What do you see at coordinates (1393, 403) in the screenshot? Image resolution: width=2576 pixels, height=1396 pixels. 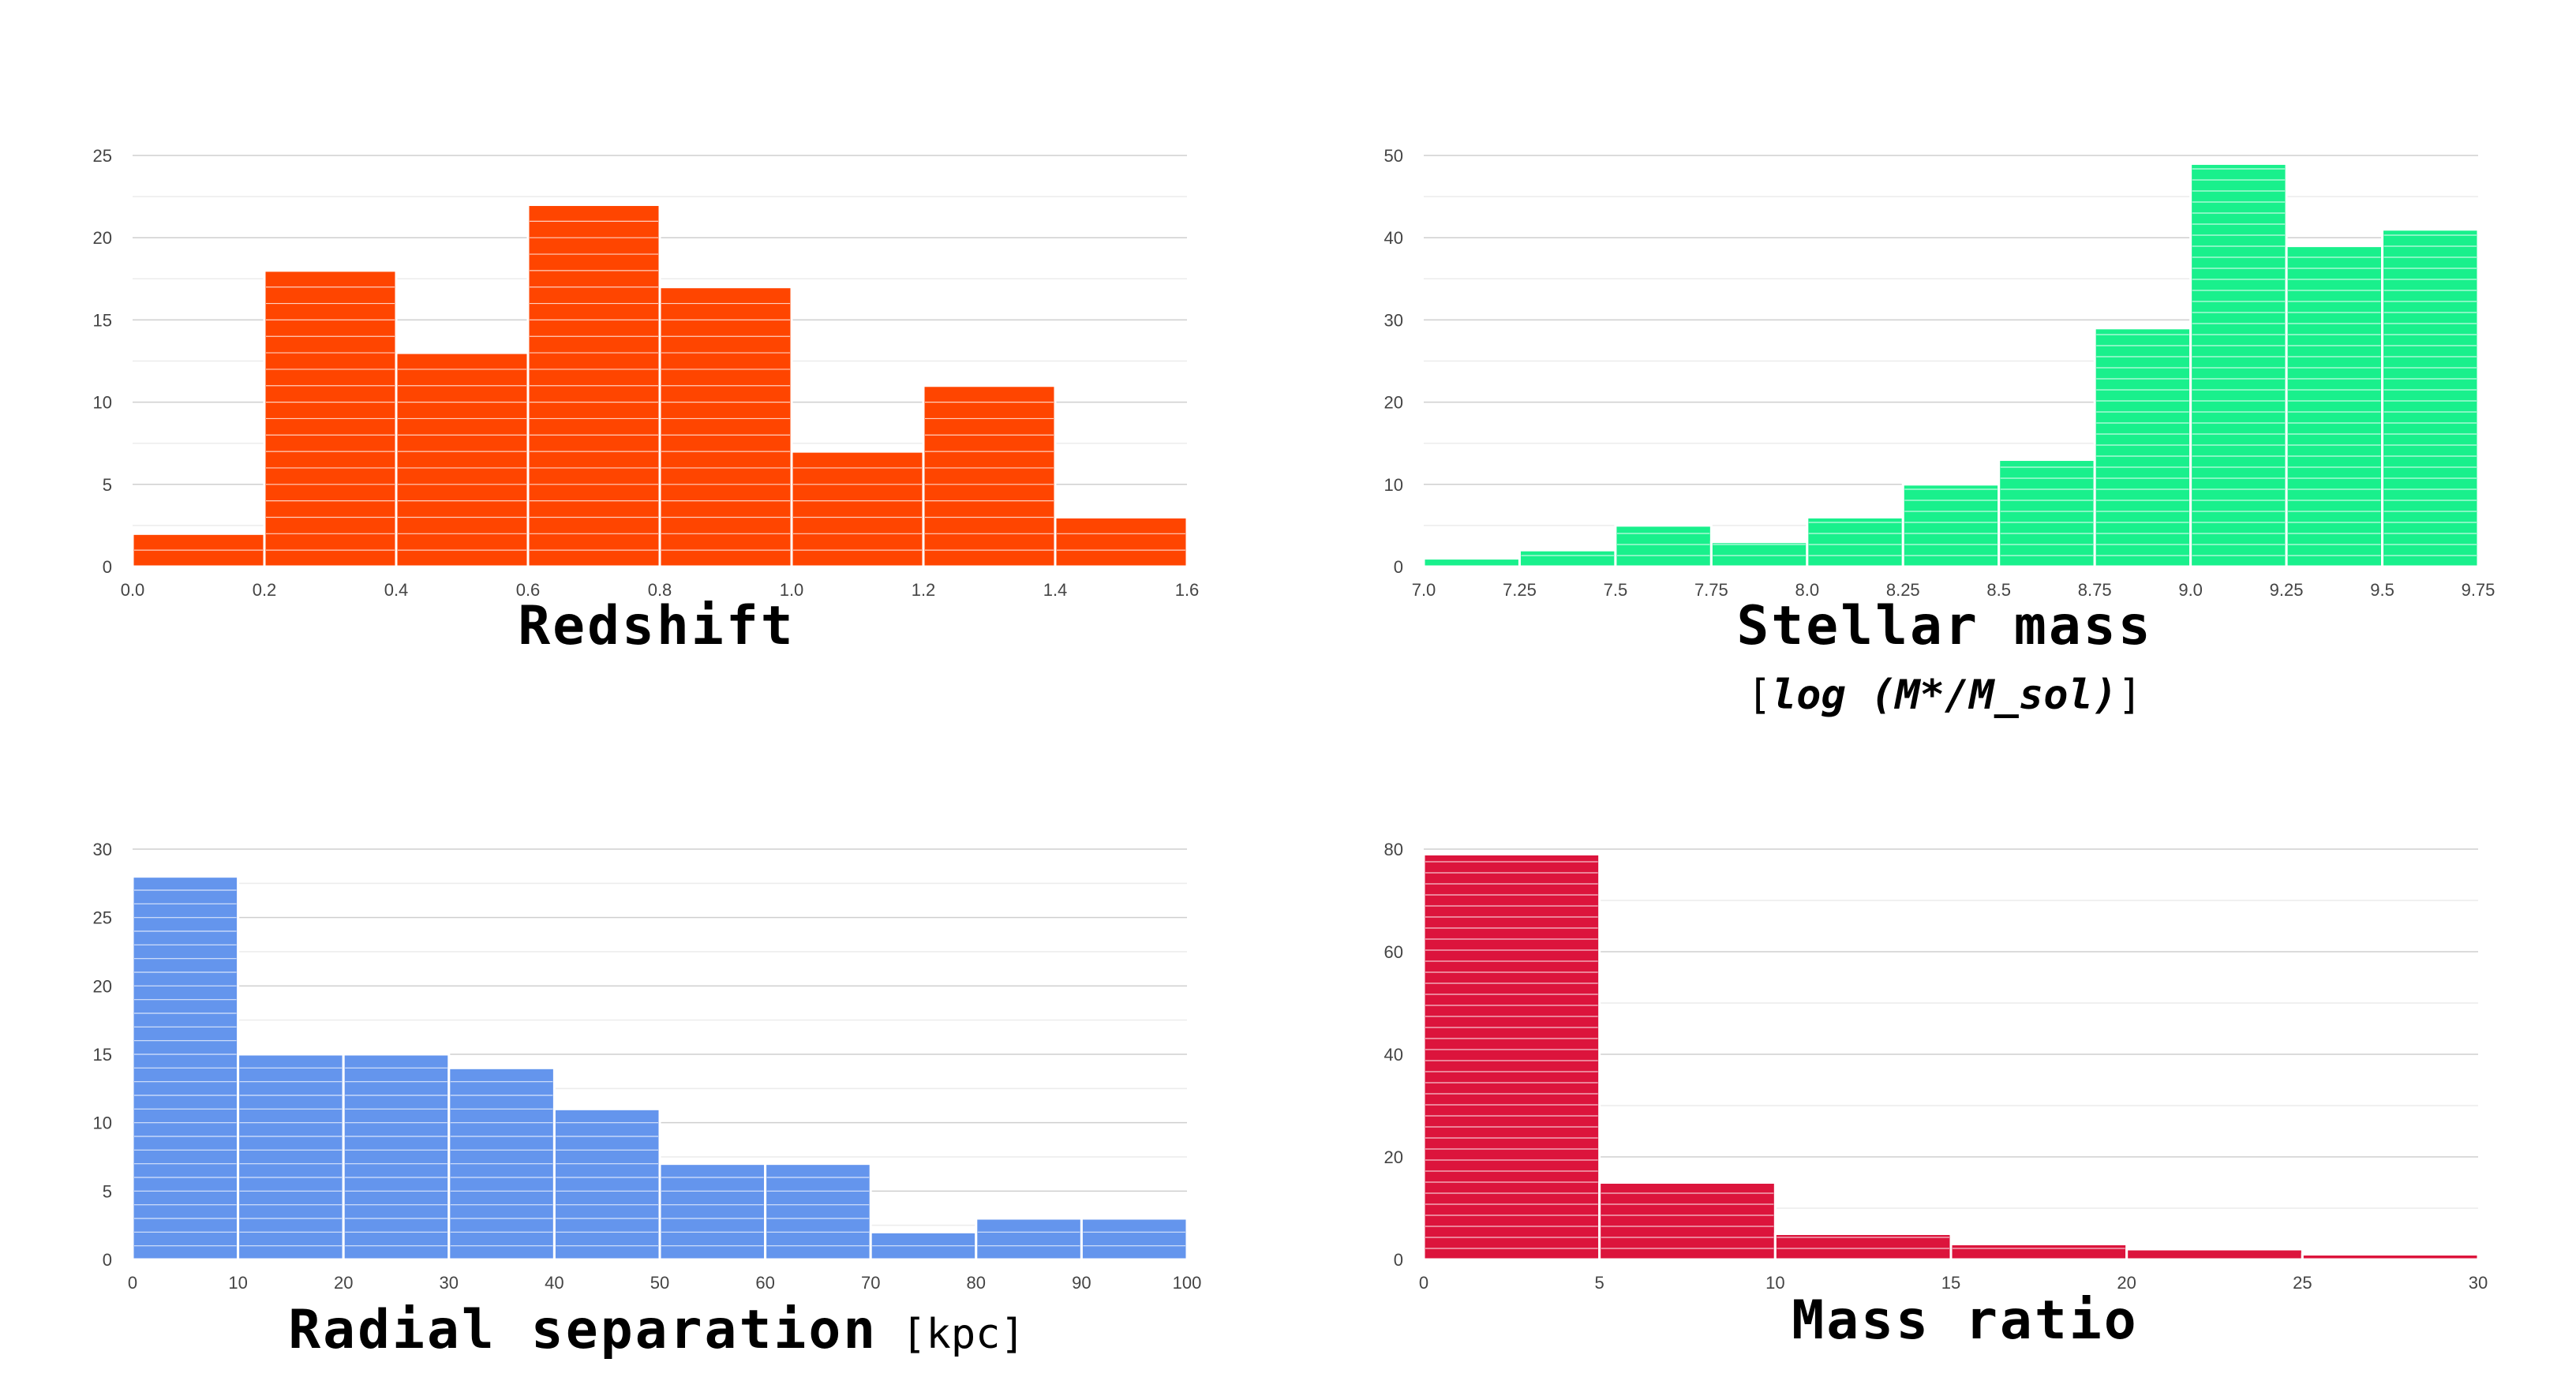 I see `stellar-mass-y-tick-label: 20` at bounding box center [1393, 403].